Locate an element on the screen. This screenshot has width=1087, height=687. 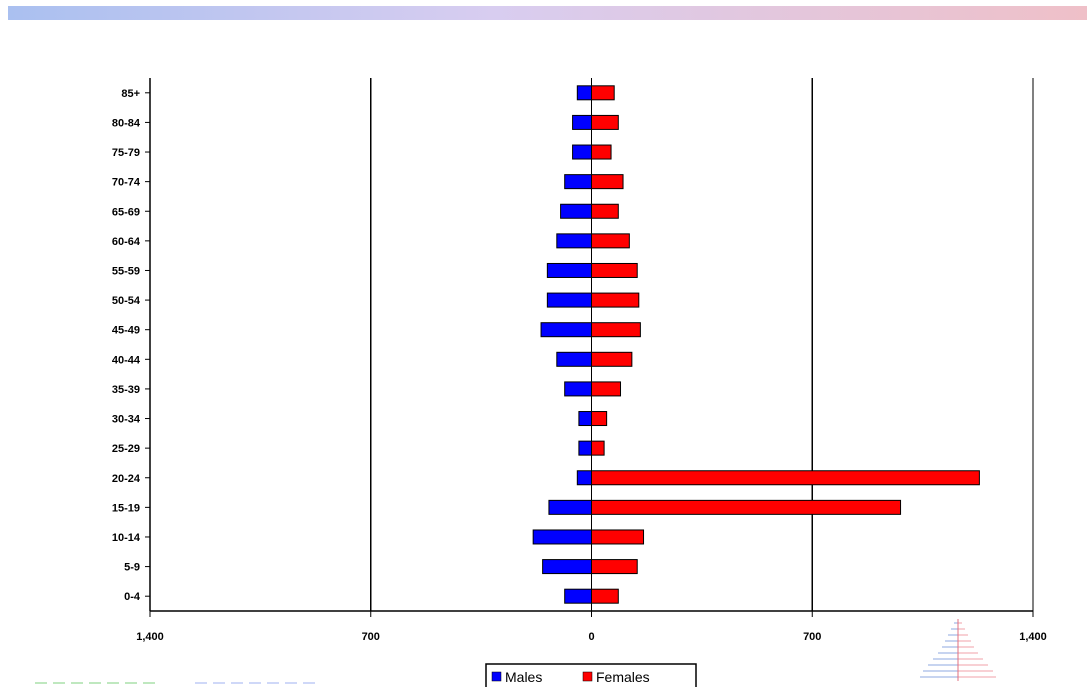
y-tick-label: 60-64 is located at coordinates (126, 242).